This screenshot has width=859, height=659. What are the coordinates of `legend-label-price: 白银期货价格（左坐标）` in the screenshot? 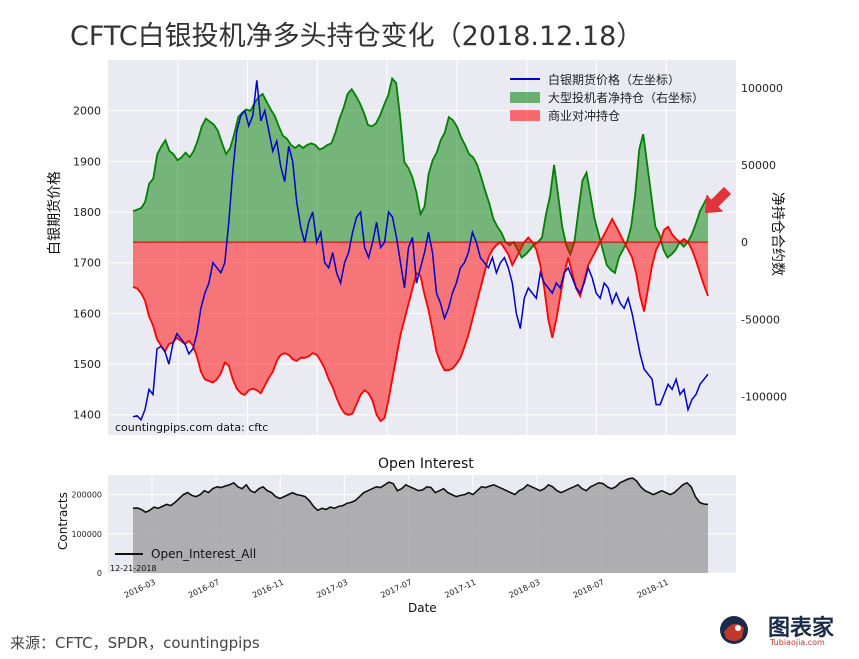 It's located at (614, 79).